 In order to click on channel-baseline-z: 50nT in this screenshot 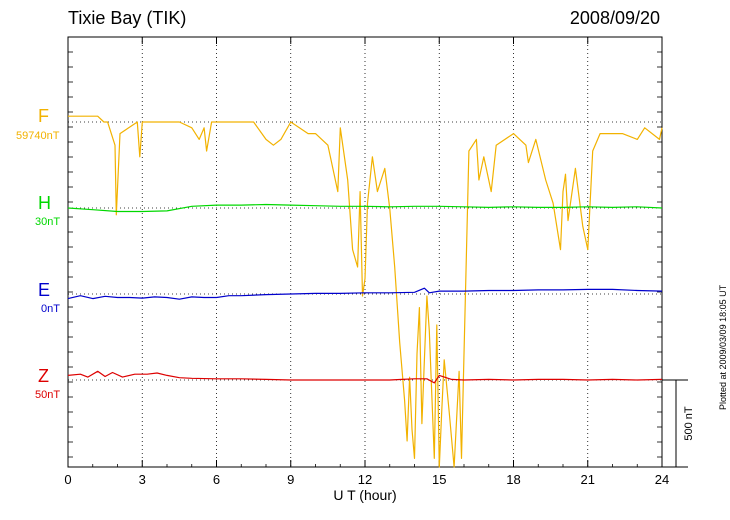, I will do `click(48, 395)`.